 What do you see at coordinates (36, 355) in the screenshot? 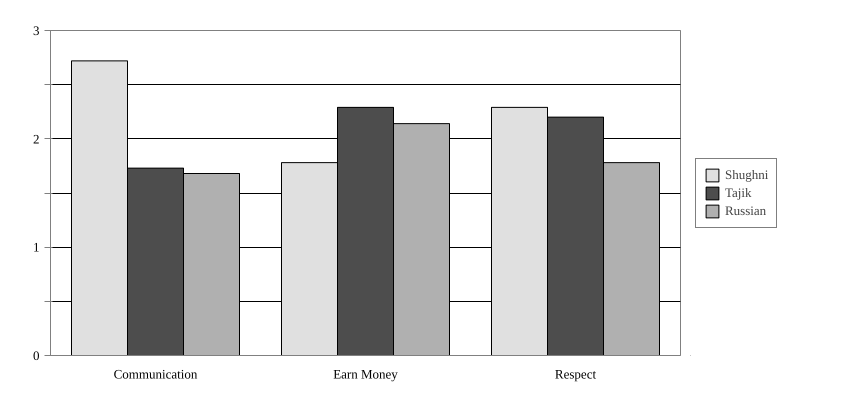
I see `y-tick-label: 0` at bounding box center [36, 355].